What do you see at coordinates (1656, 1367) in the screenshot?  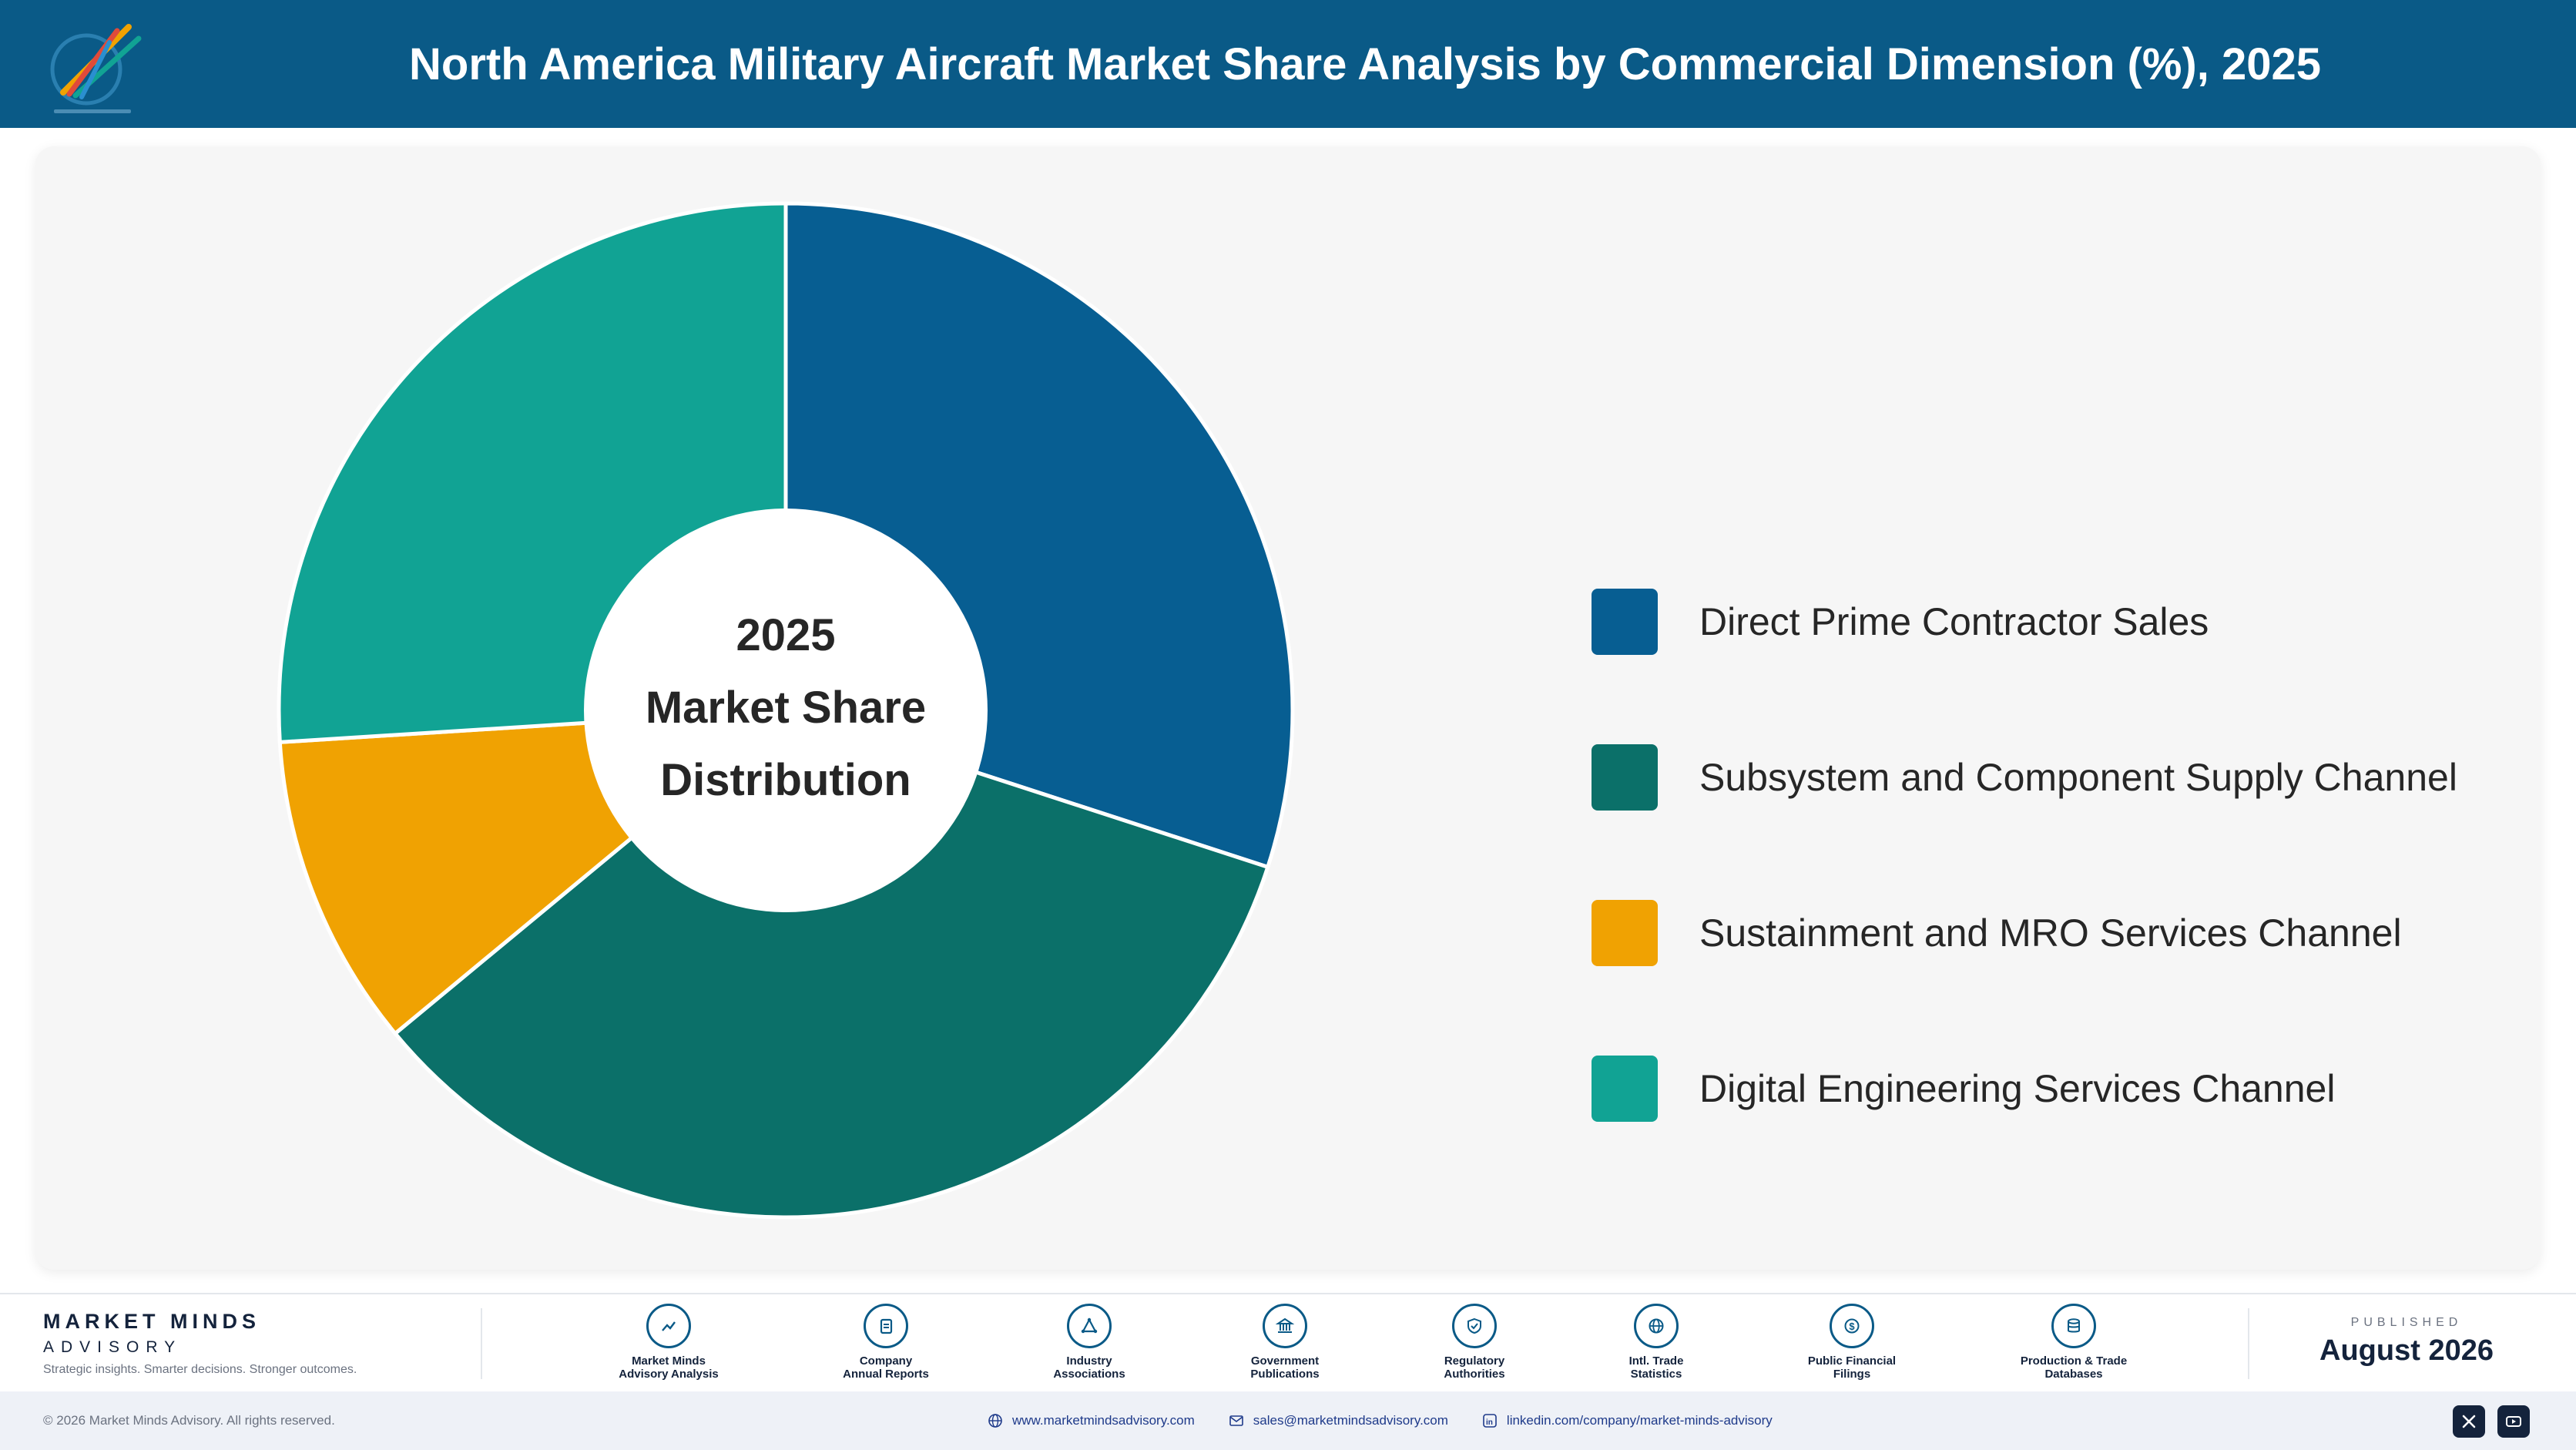 I see `source-label: Intl. Trade Statistics` at bounding box center [1656, 1367].